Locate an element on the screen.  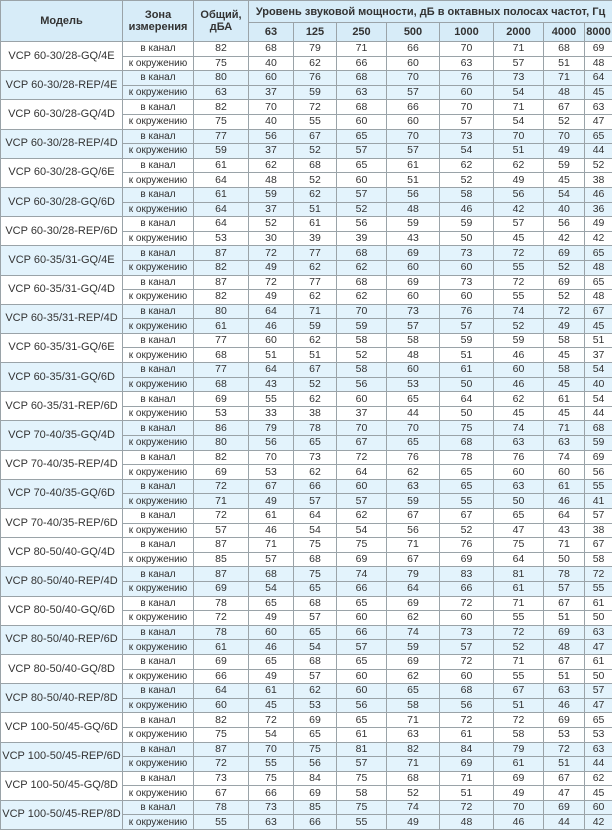
band-500-cell: 74 is located at coordinates (413, 807).